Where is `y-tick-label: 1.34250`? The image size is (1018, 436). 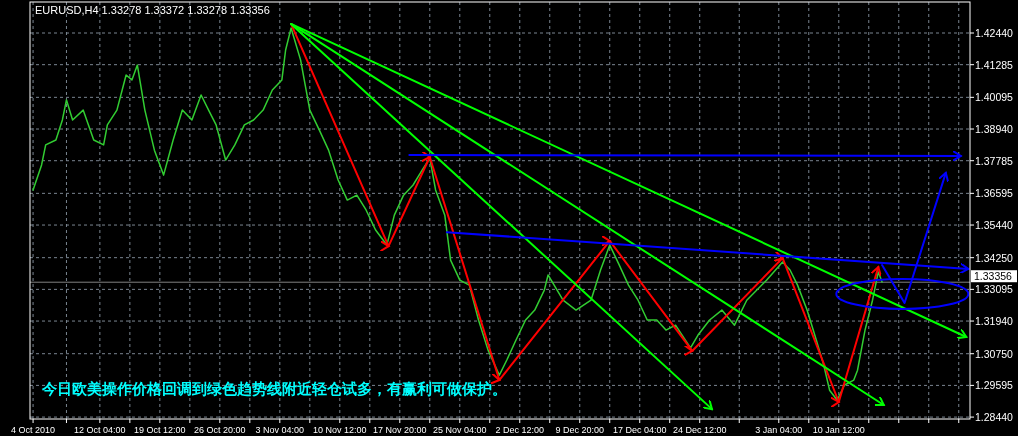 y-tick-label: 1.34250 is located at coordinates (994, 257).